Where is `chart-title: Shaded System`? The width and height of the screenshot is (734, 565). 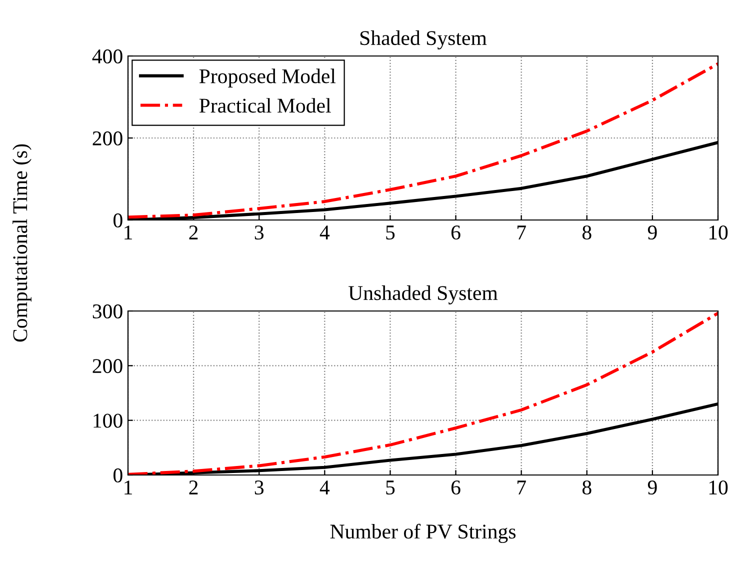 chart-title: Shaded System is located at coordinates (423, 40).